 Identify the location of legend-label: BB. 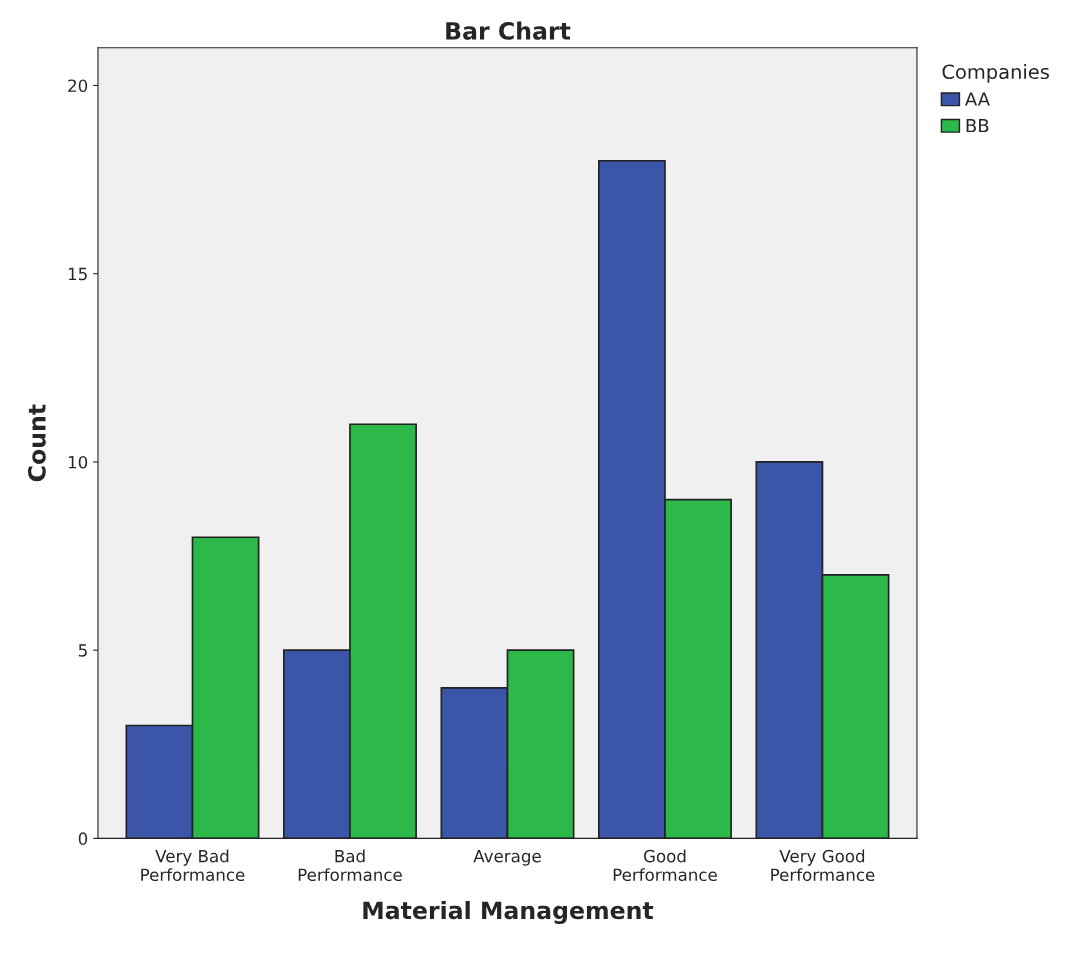
(977, 125).